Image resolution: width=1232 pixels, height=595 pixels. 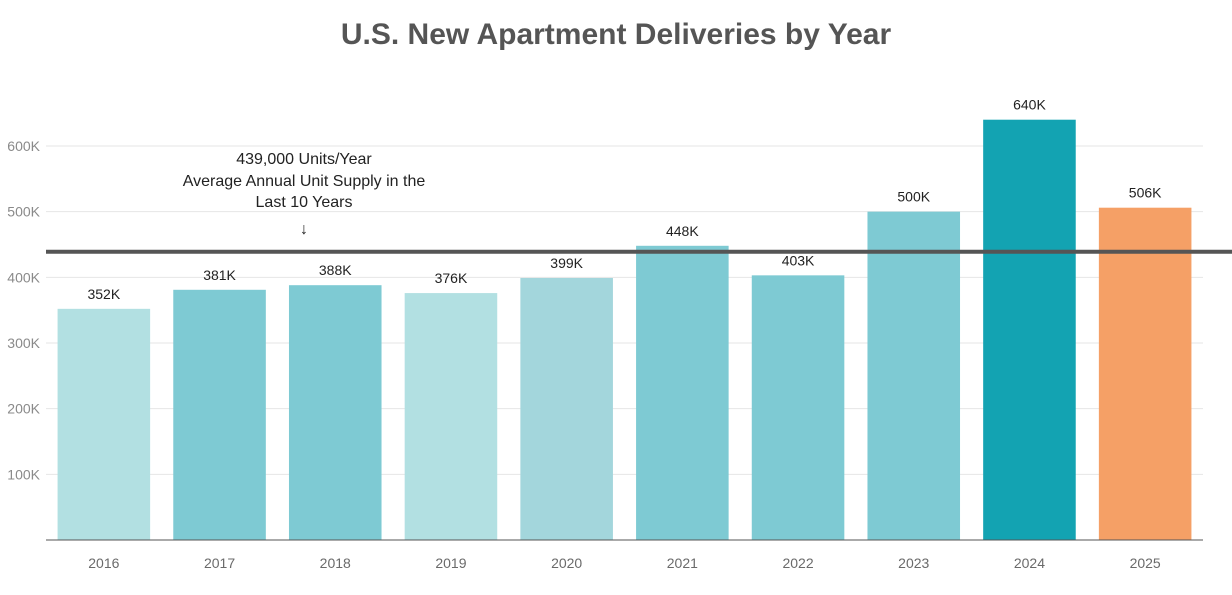 What do you see at coordinates (682, 231) in the screenshot?
I see `data-label: 448K` at bounding box center [682, 231].